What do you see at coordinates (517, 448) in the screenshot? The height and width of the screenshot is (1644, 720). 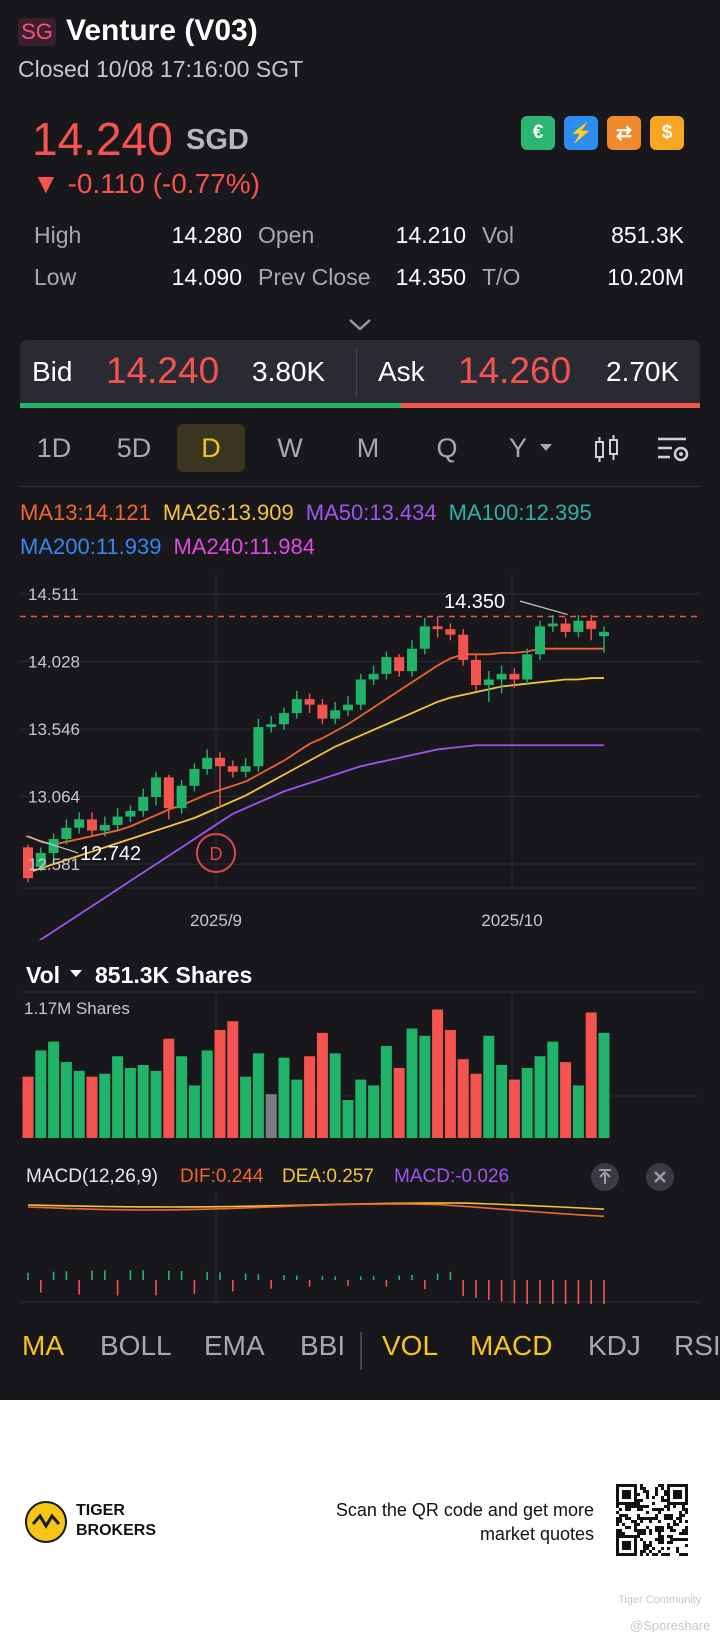 I see `tab-y: Y` at bounding box center [517, 448].